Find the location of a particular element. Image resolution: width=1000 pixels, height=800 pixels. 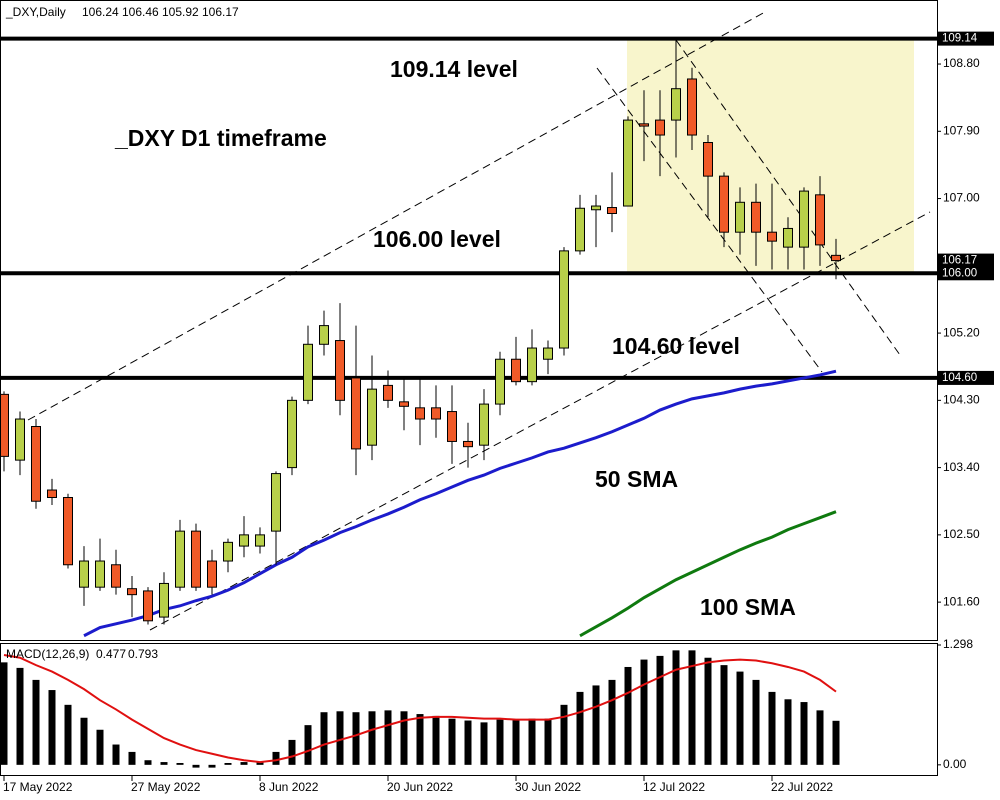

level-tag-label: 109.14 is located at coordinates (960, 39).